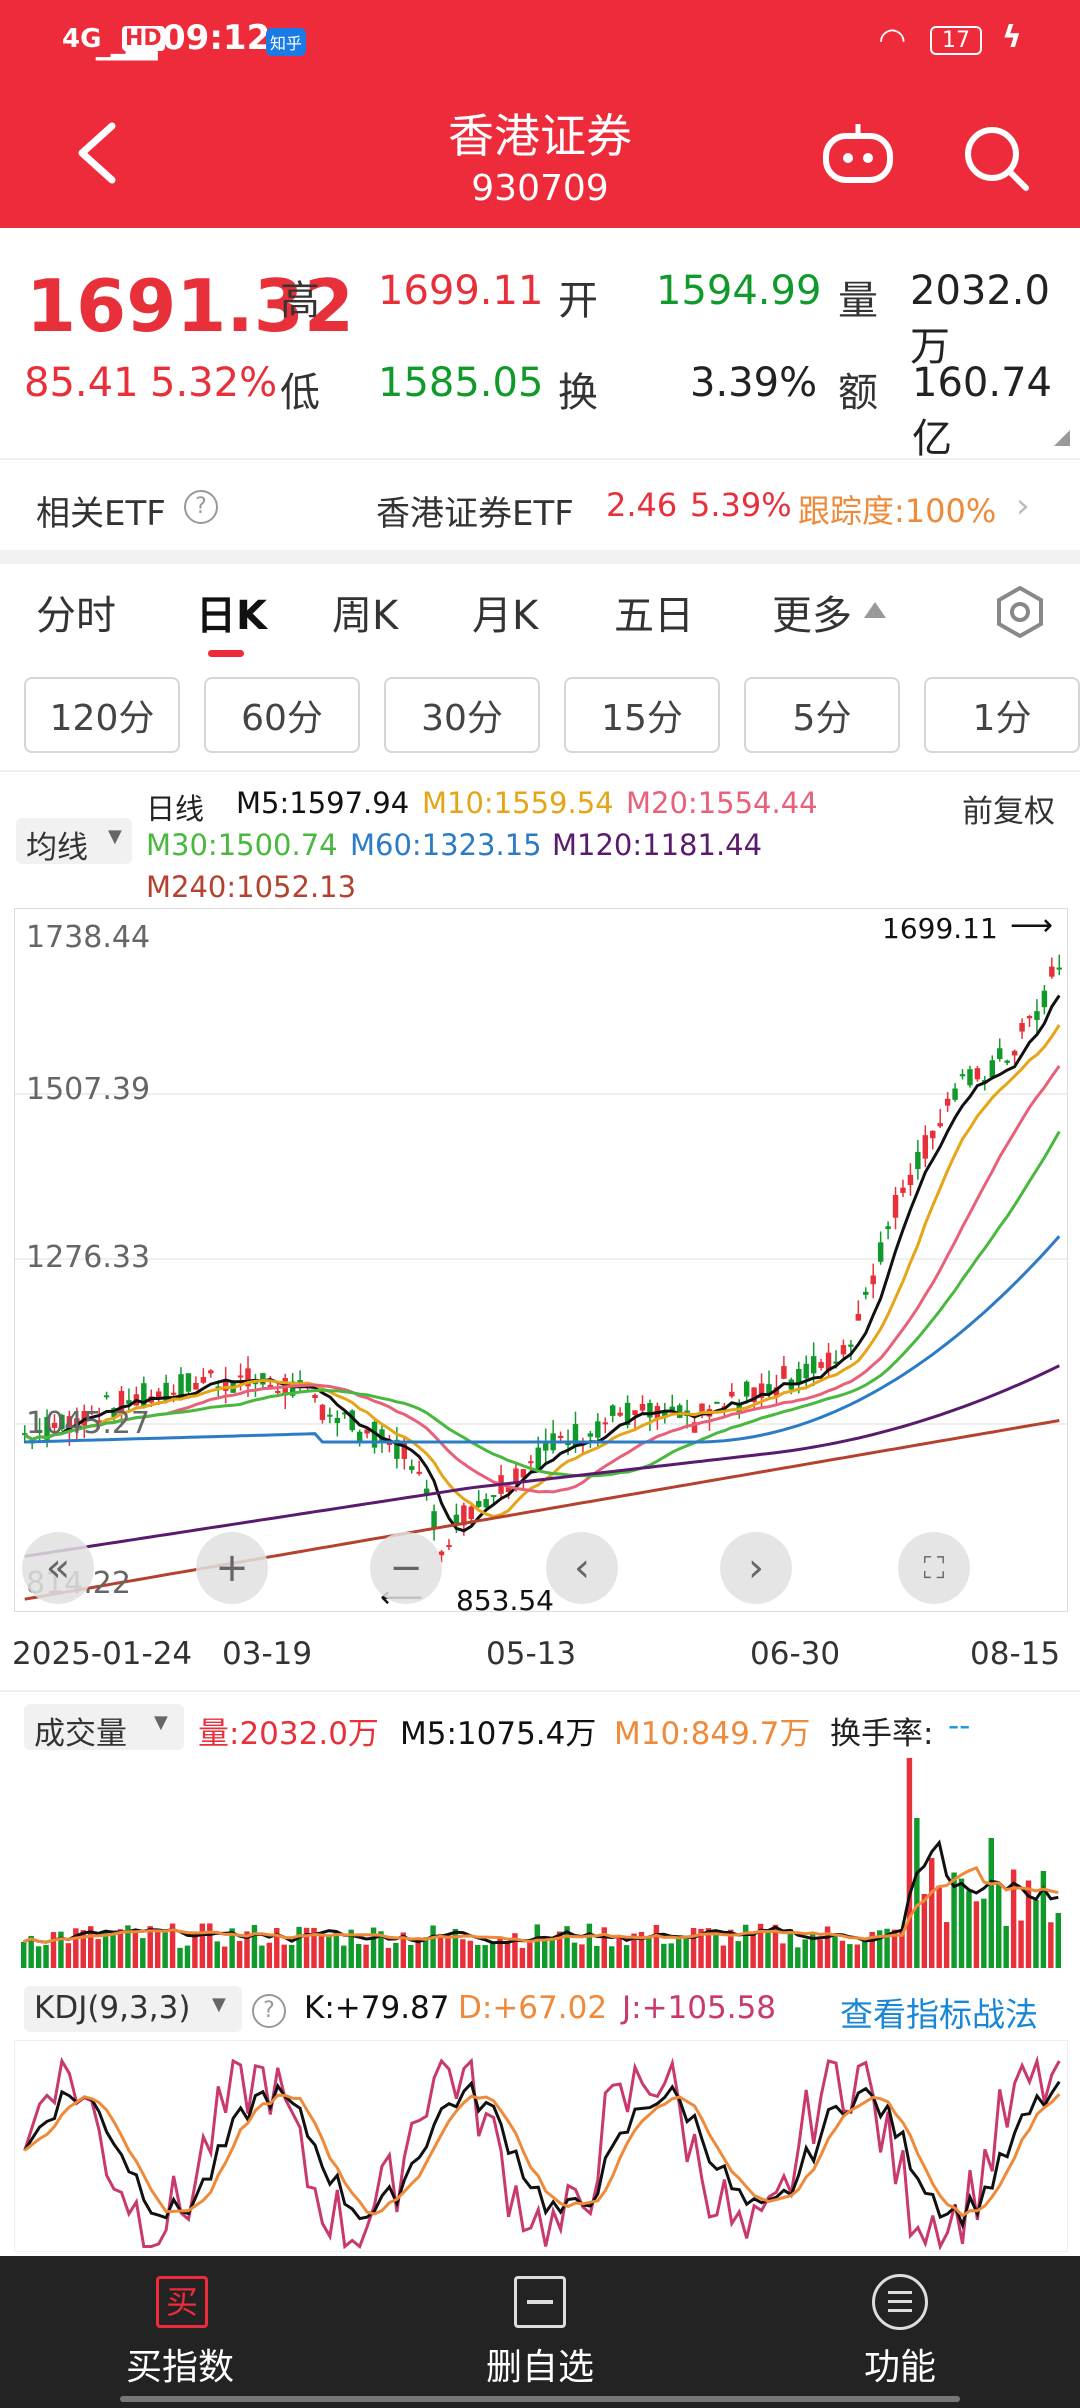 The width and height of the screenshot is (1080, 2408). I want to click on period-30min-button: 30分, so click(462, 715).